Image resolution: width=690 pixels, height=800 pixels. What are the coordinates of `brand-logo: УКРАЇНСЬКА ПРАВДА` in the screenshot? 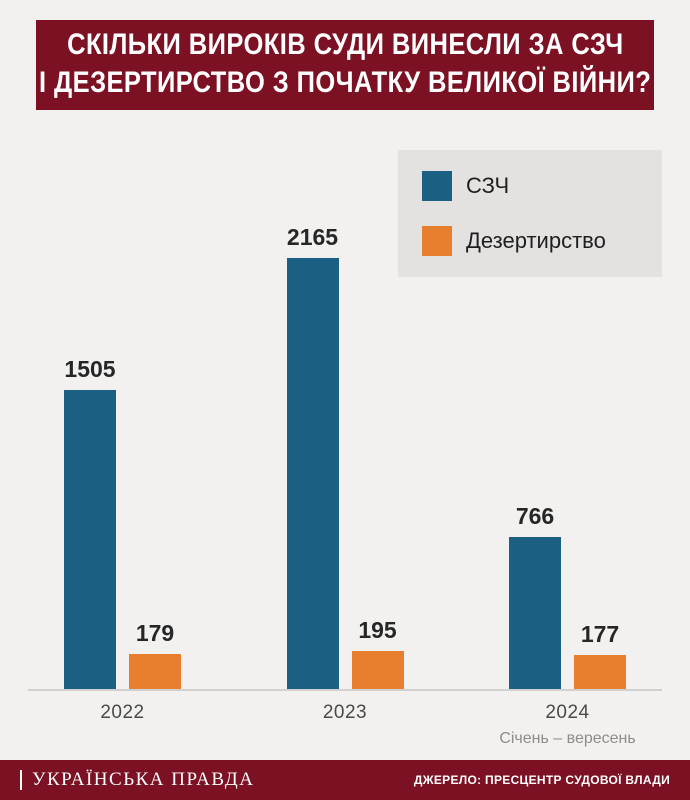 It's located at (137, 780).